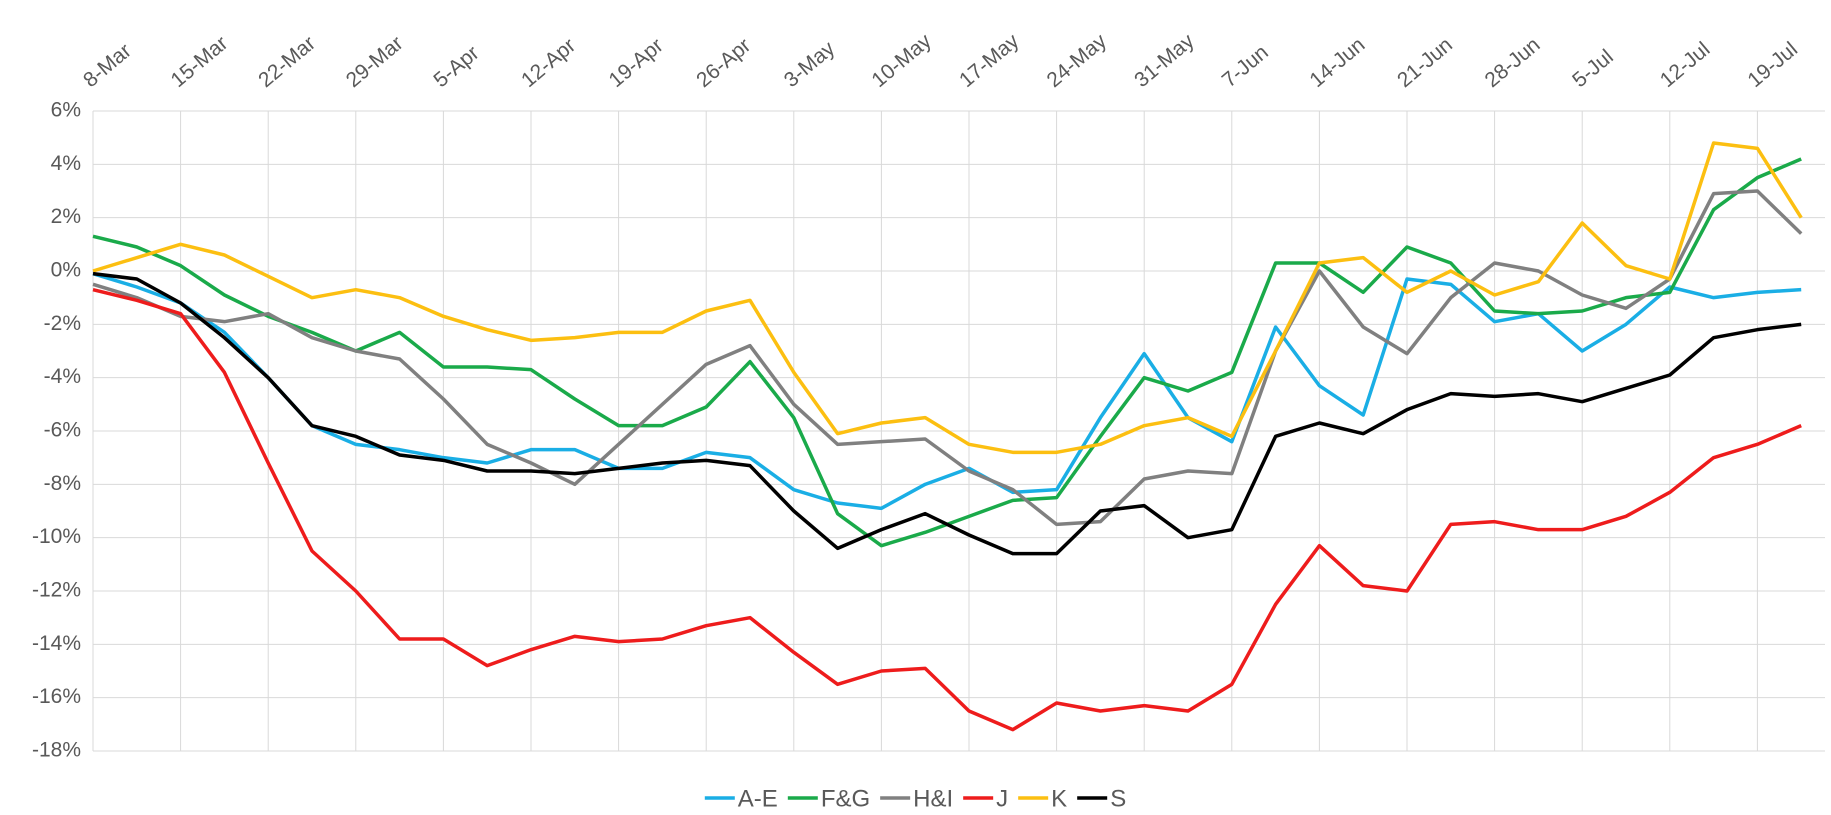  Describe the element at coordinates (56, 696) in the screenshot. I see `y-tick-label: -16%` at that location.